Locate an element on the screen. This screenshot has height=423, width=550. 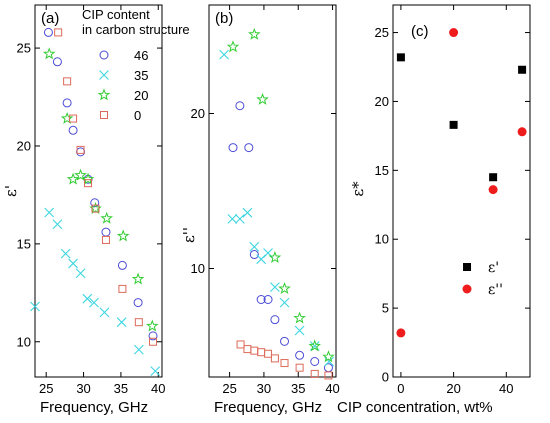
x-tick-label: 20 is located at coordinates (453, 388).